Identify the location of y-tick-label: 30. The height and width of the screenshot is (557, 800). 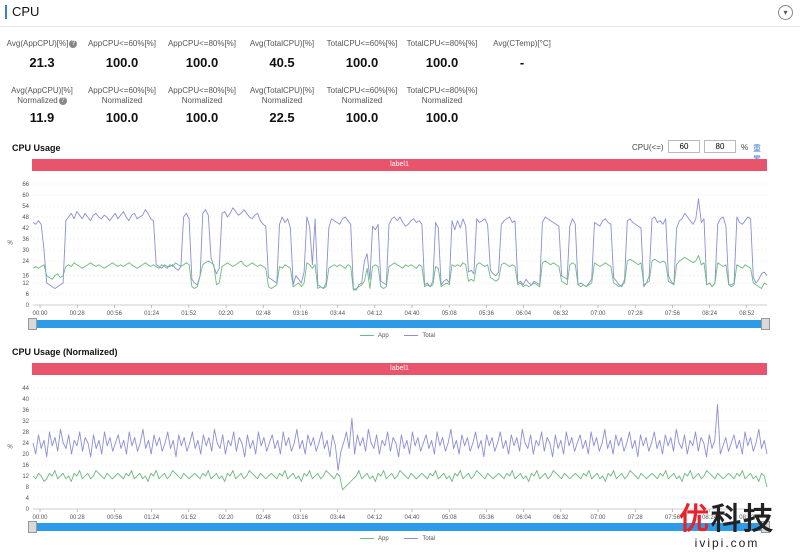
(25, 251).